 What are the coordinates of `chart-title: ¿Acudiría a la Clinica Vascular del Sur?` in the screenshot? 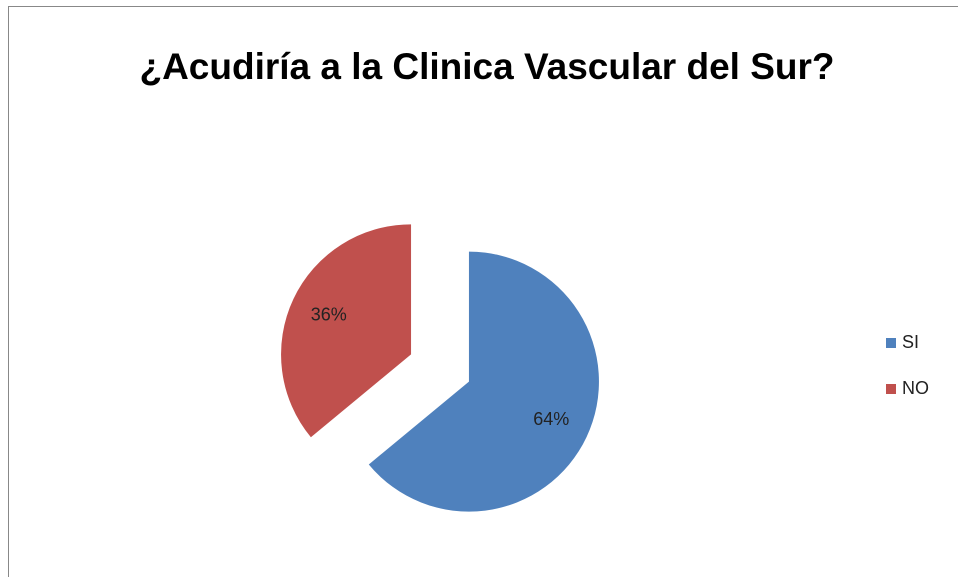 It's located at (487, 66).